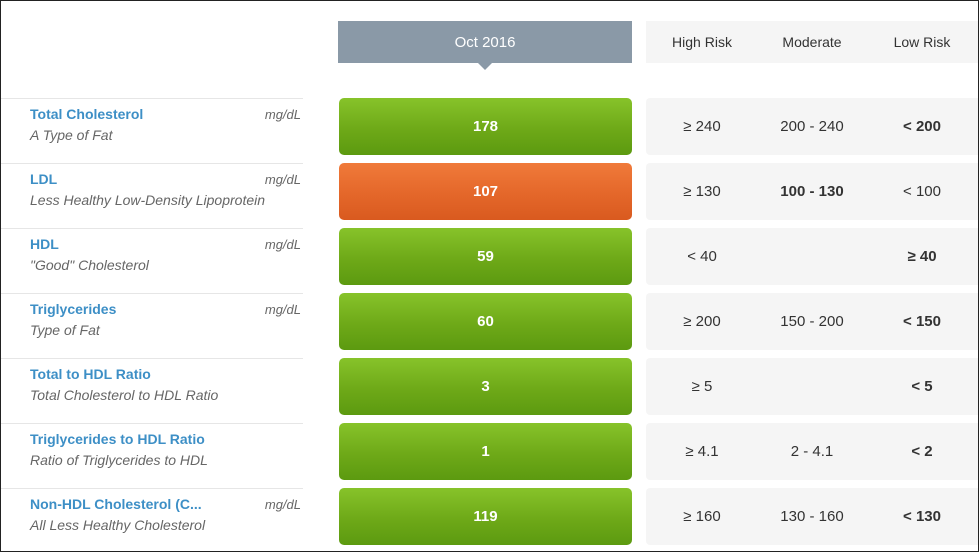  I want to click on high-risk-range: ≥ 160, so click(702, 516).